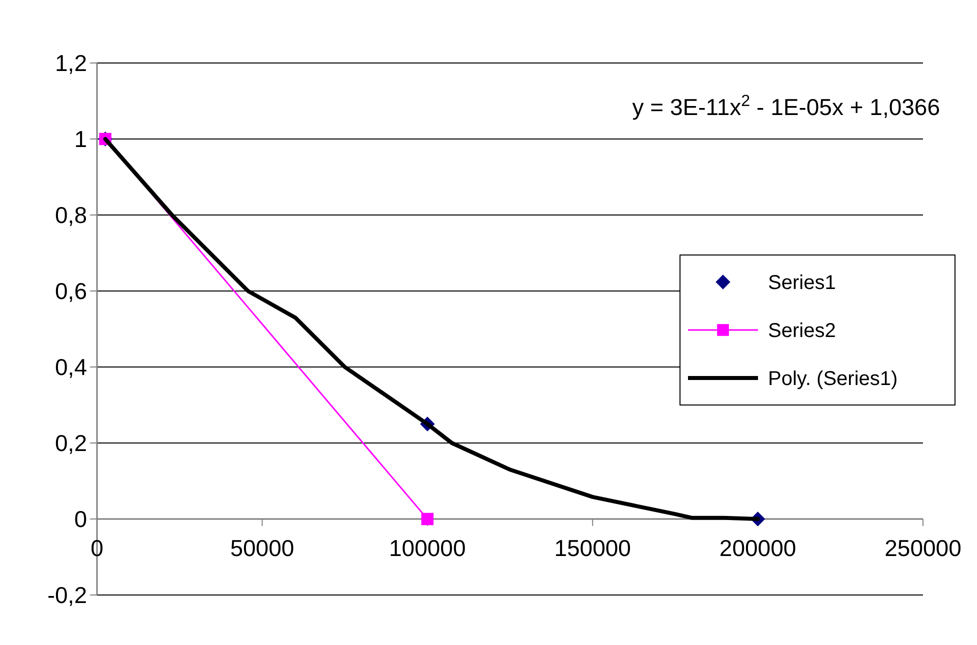 The width and height of the screenshot is (977, 645). What do you see at coordinates (427, 519) in the screenshot?
I see `point` at bounding box center [427, 519].